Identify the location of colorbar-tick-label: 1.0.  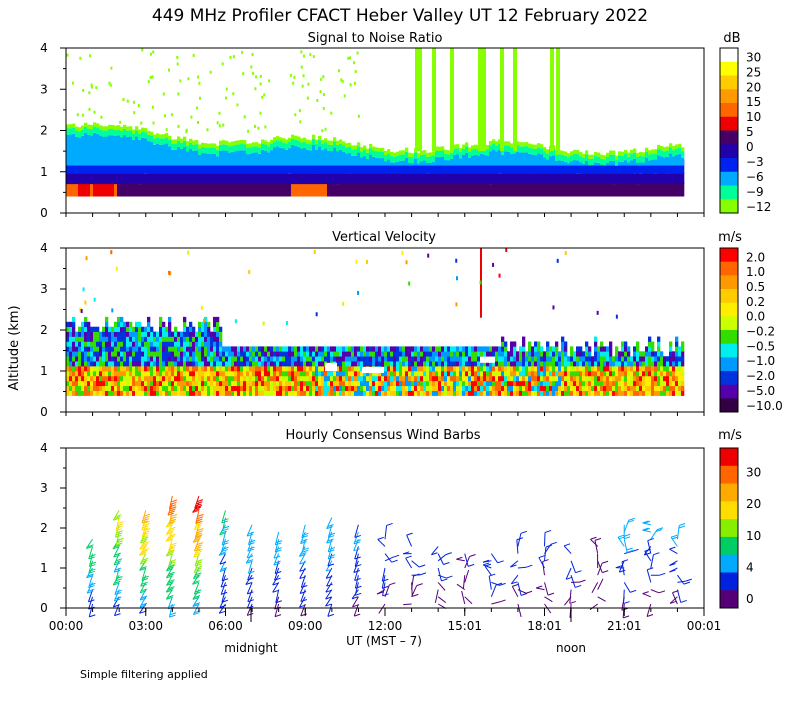
(755, 272).